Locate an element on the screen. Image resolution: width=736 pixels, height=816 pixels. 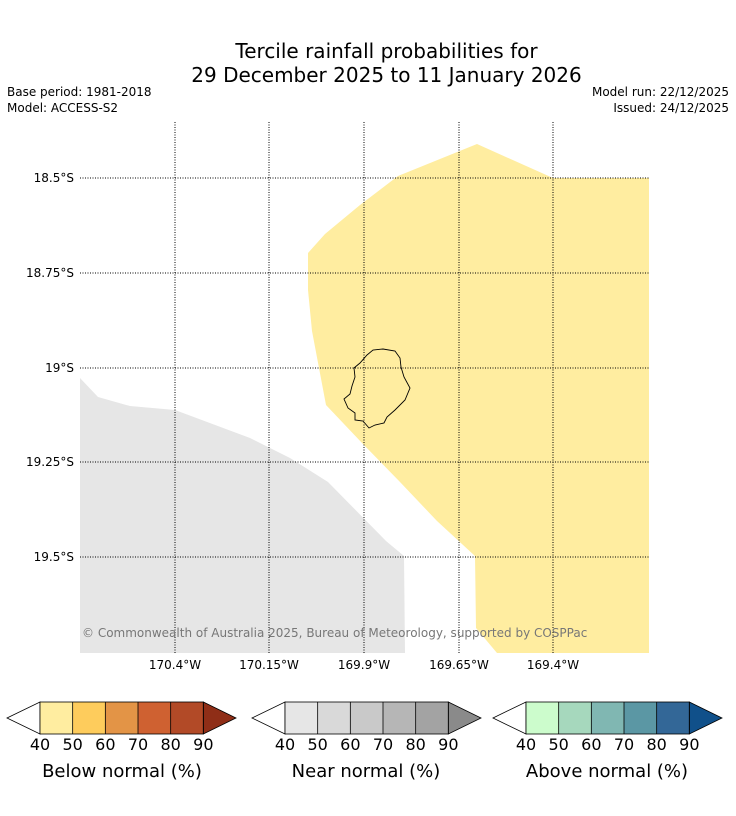
map-title-line-2: 29 December 2025 to 11 January 2026 is located at coordinates (386, 75).